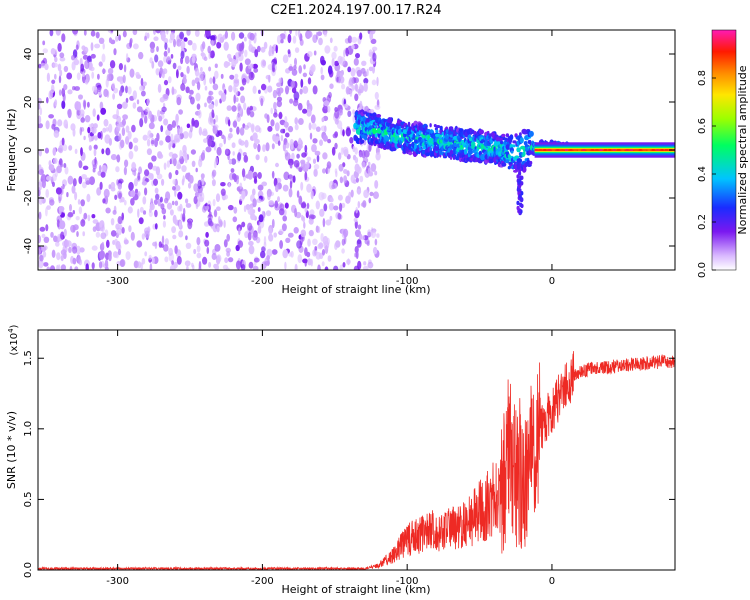  Describe the element at coordinates (14, 344) in the screenshot. I see `snr-multiplier-base: (x10` at that location.